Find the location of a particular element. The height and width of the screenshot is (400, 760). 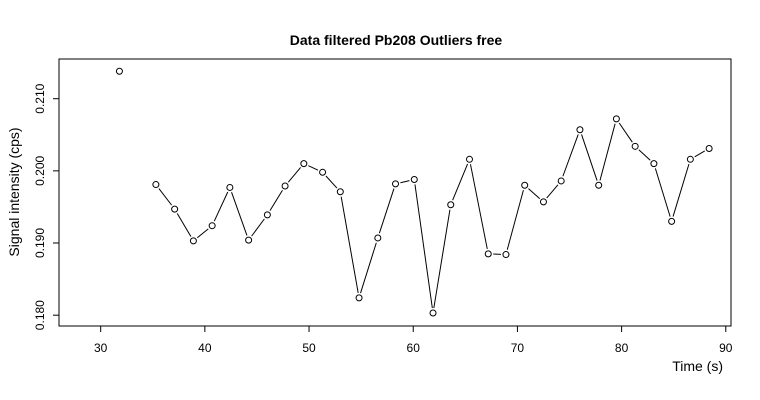

x-tick-label: 90 is located at coordinates (726, 348).